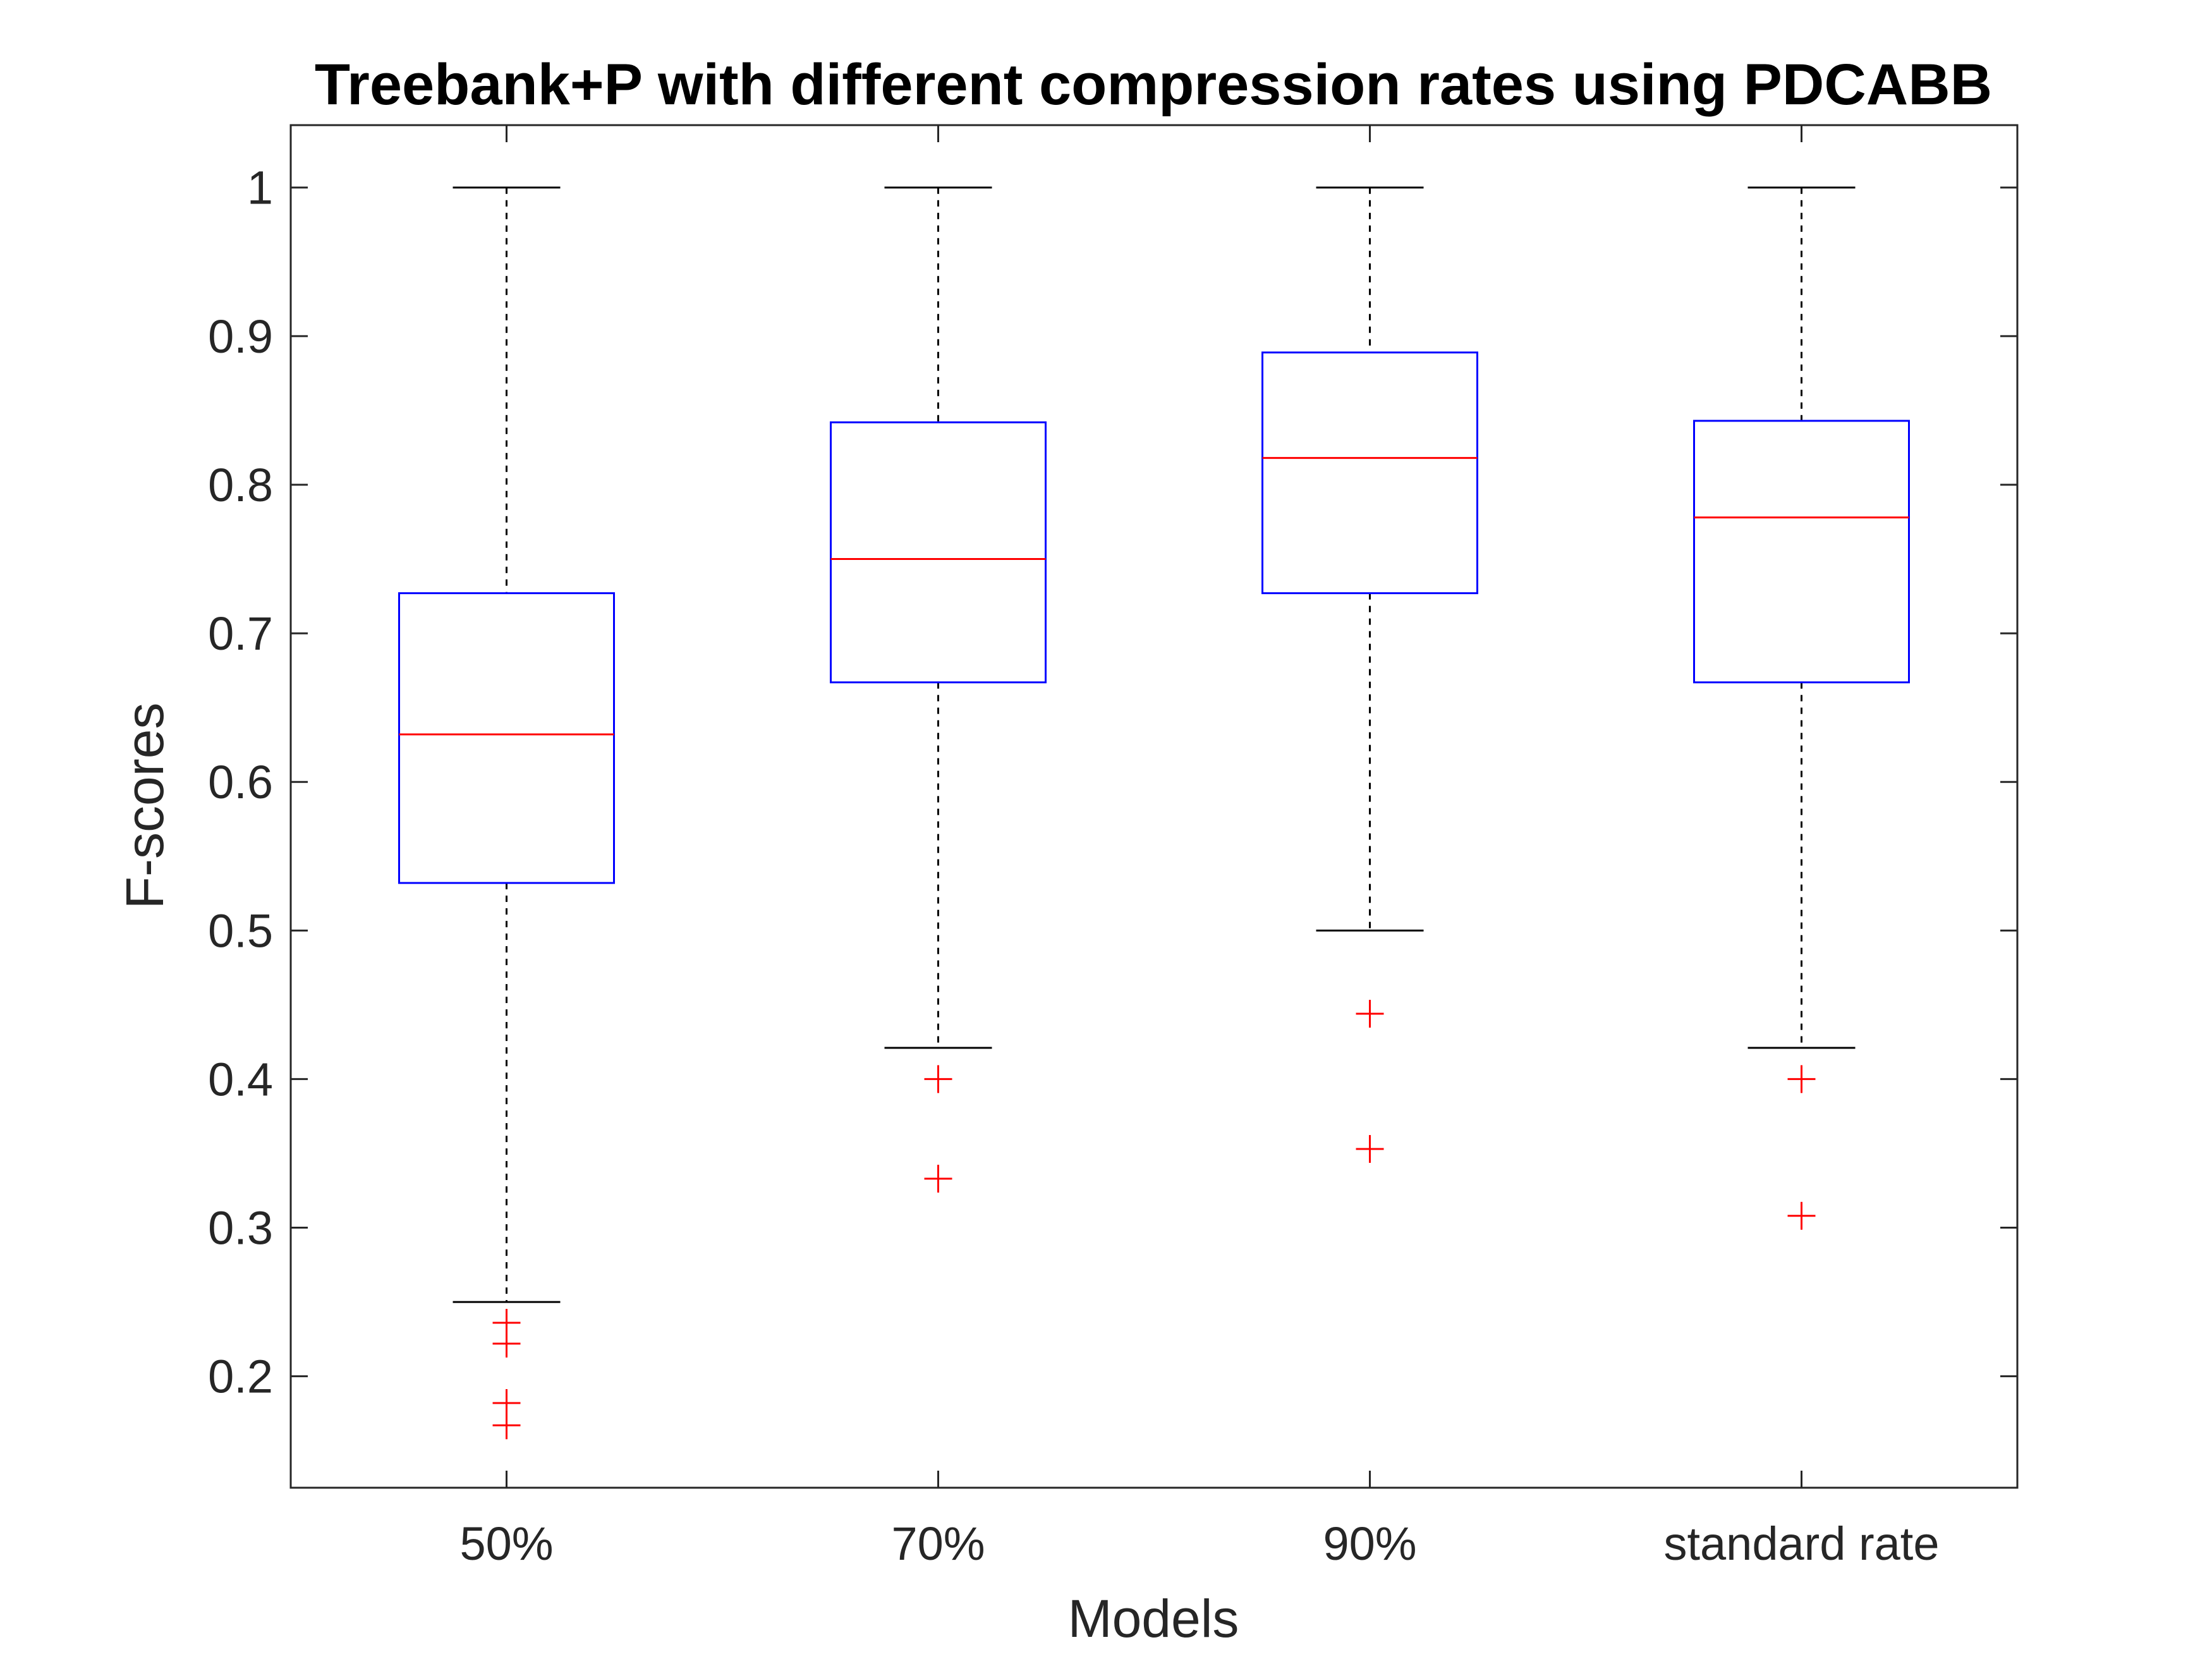 This screenshot has width=2212, height=1659. Describe the element at coordinates (240, 782) in the screenshot. I see `y-tick-label: 0.6` at that location.